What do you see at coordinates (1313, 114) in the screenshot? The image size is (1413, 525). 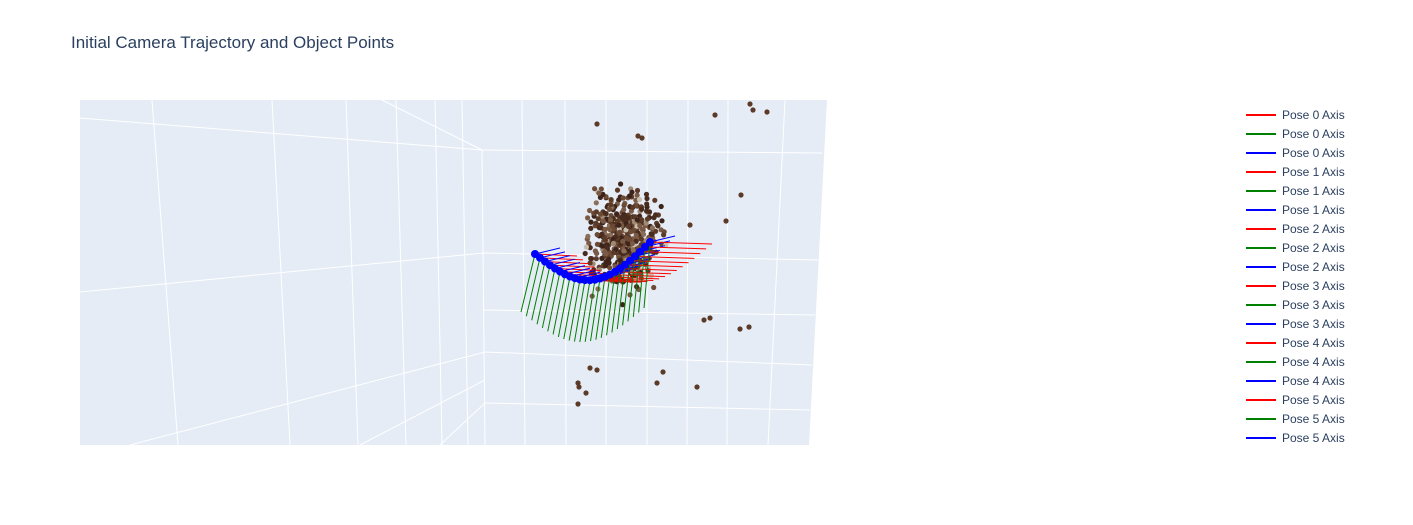 I see `legend-label: Pose 0 Axis` at bounding box center [1313, 114].